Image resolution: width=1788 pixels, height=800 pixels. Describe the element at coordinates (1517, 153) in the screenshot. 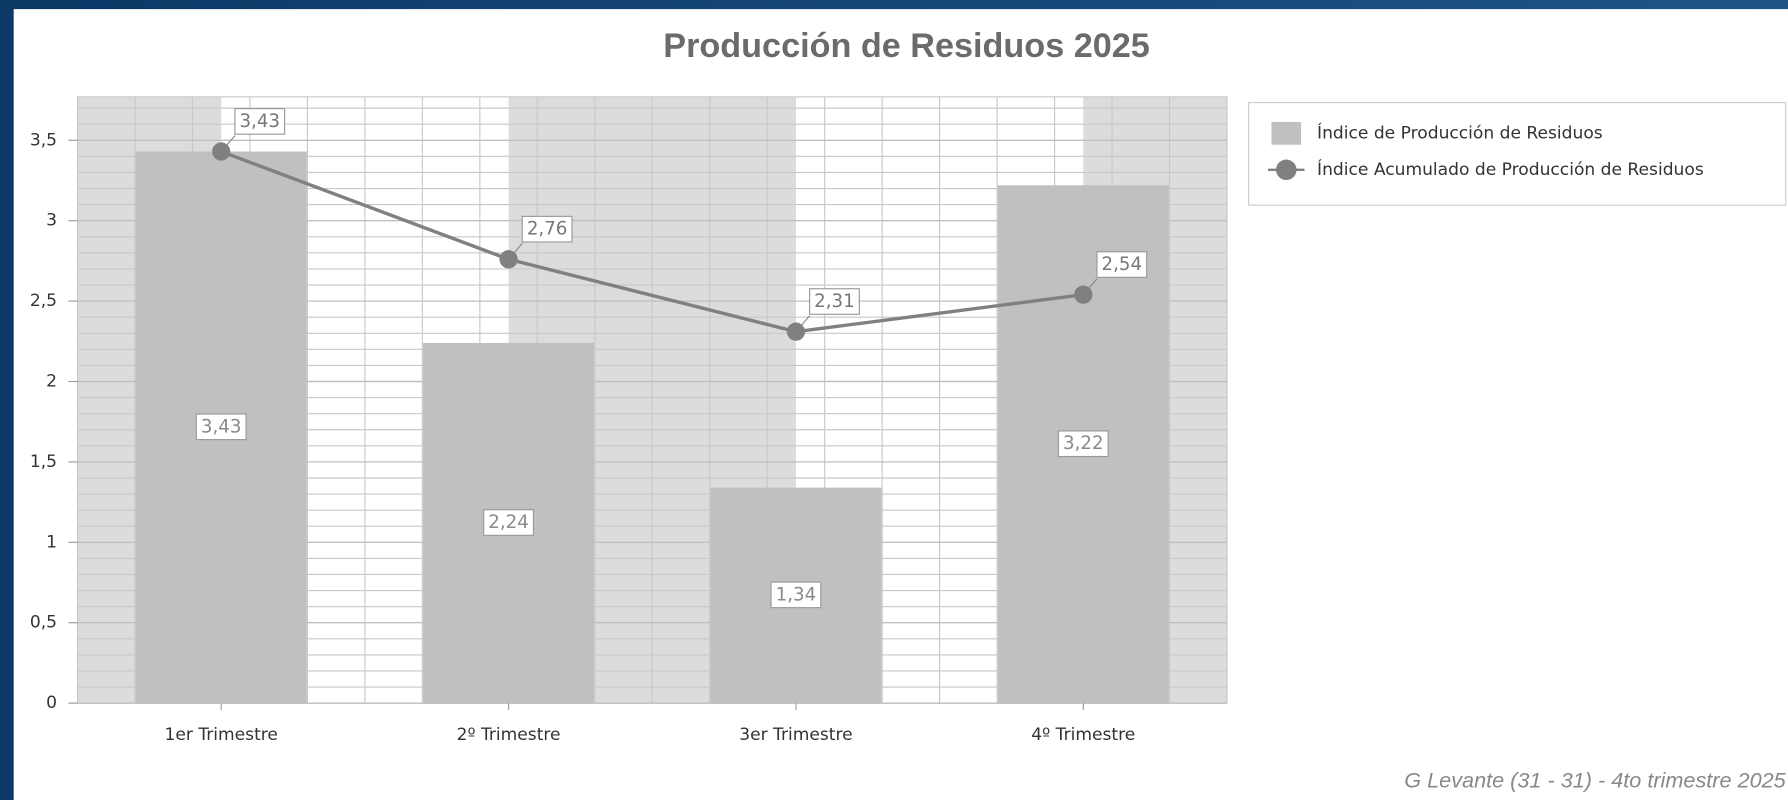

I see `legend-box` at that location.